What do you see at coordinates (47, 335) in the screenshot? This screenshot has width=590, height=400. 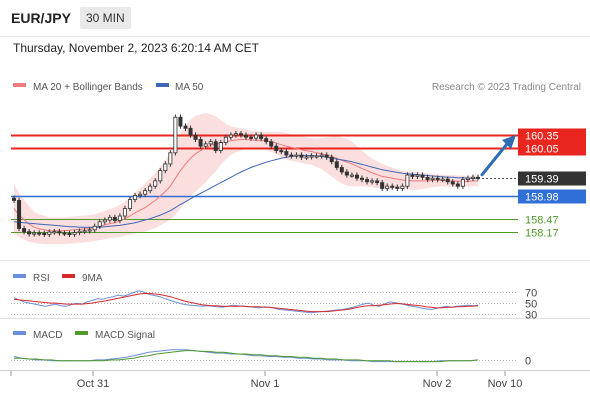 I see `macd-legend-label: MACD` at bounding box center [47, 335].